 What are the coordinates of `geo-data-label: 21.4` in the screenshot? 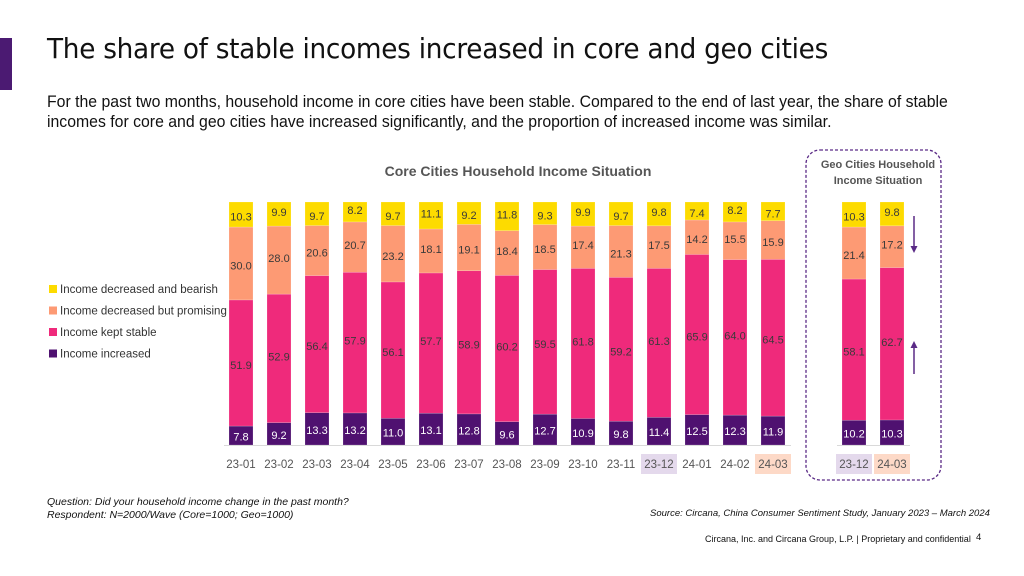 It's located at (853, 256).